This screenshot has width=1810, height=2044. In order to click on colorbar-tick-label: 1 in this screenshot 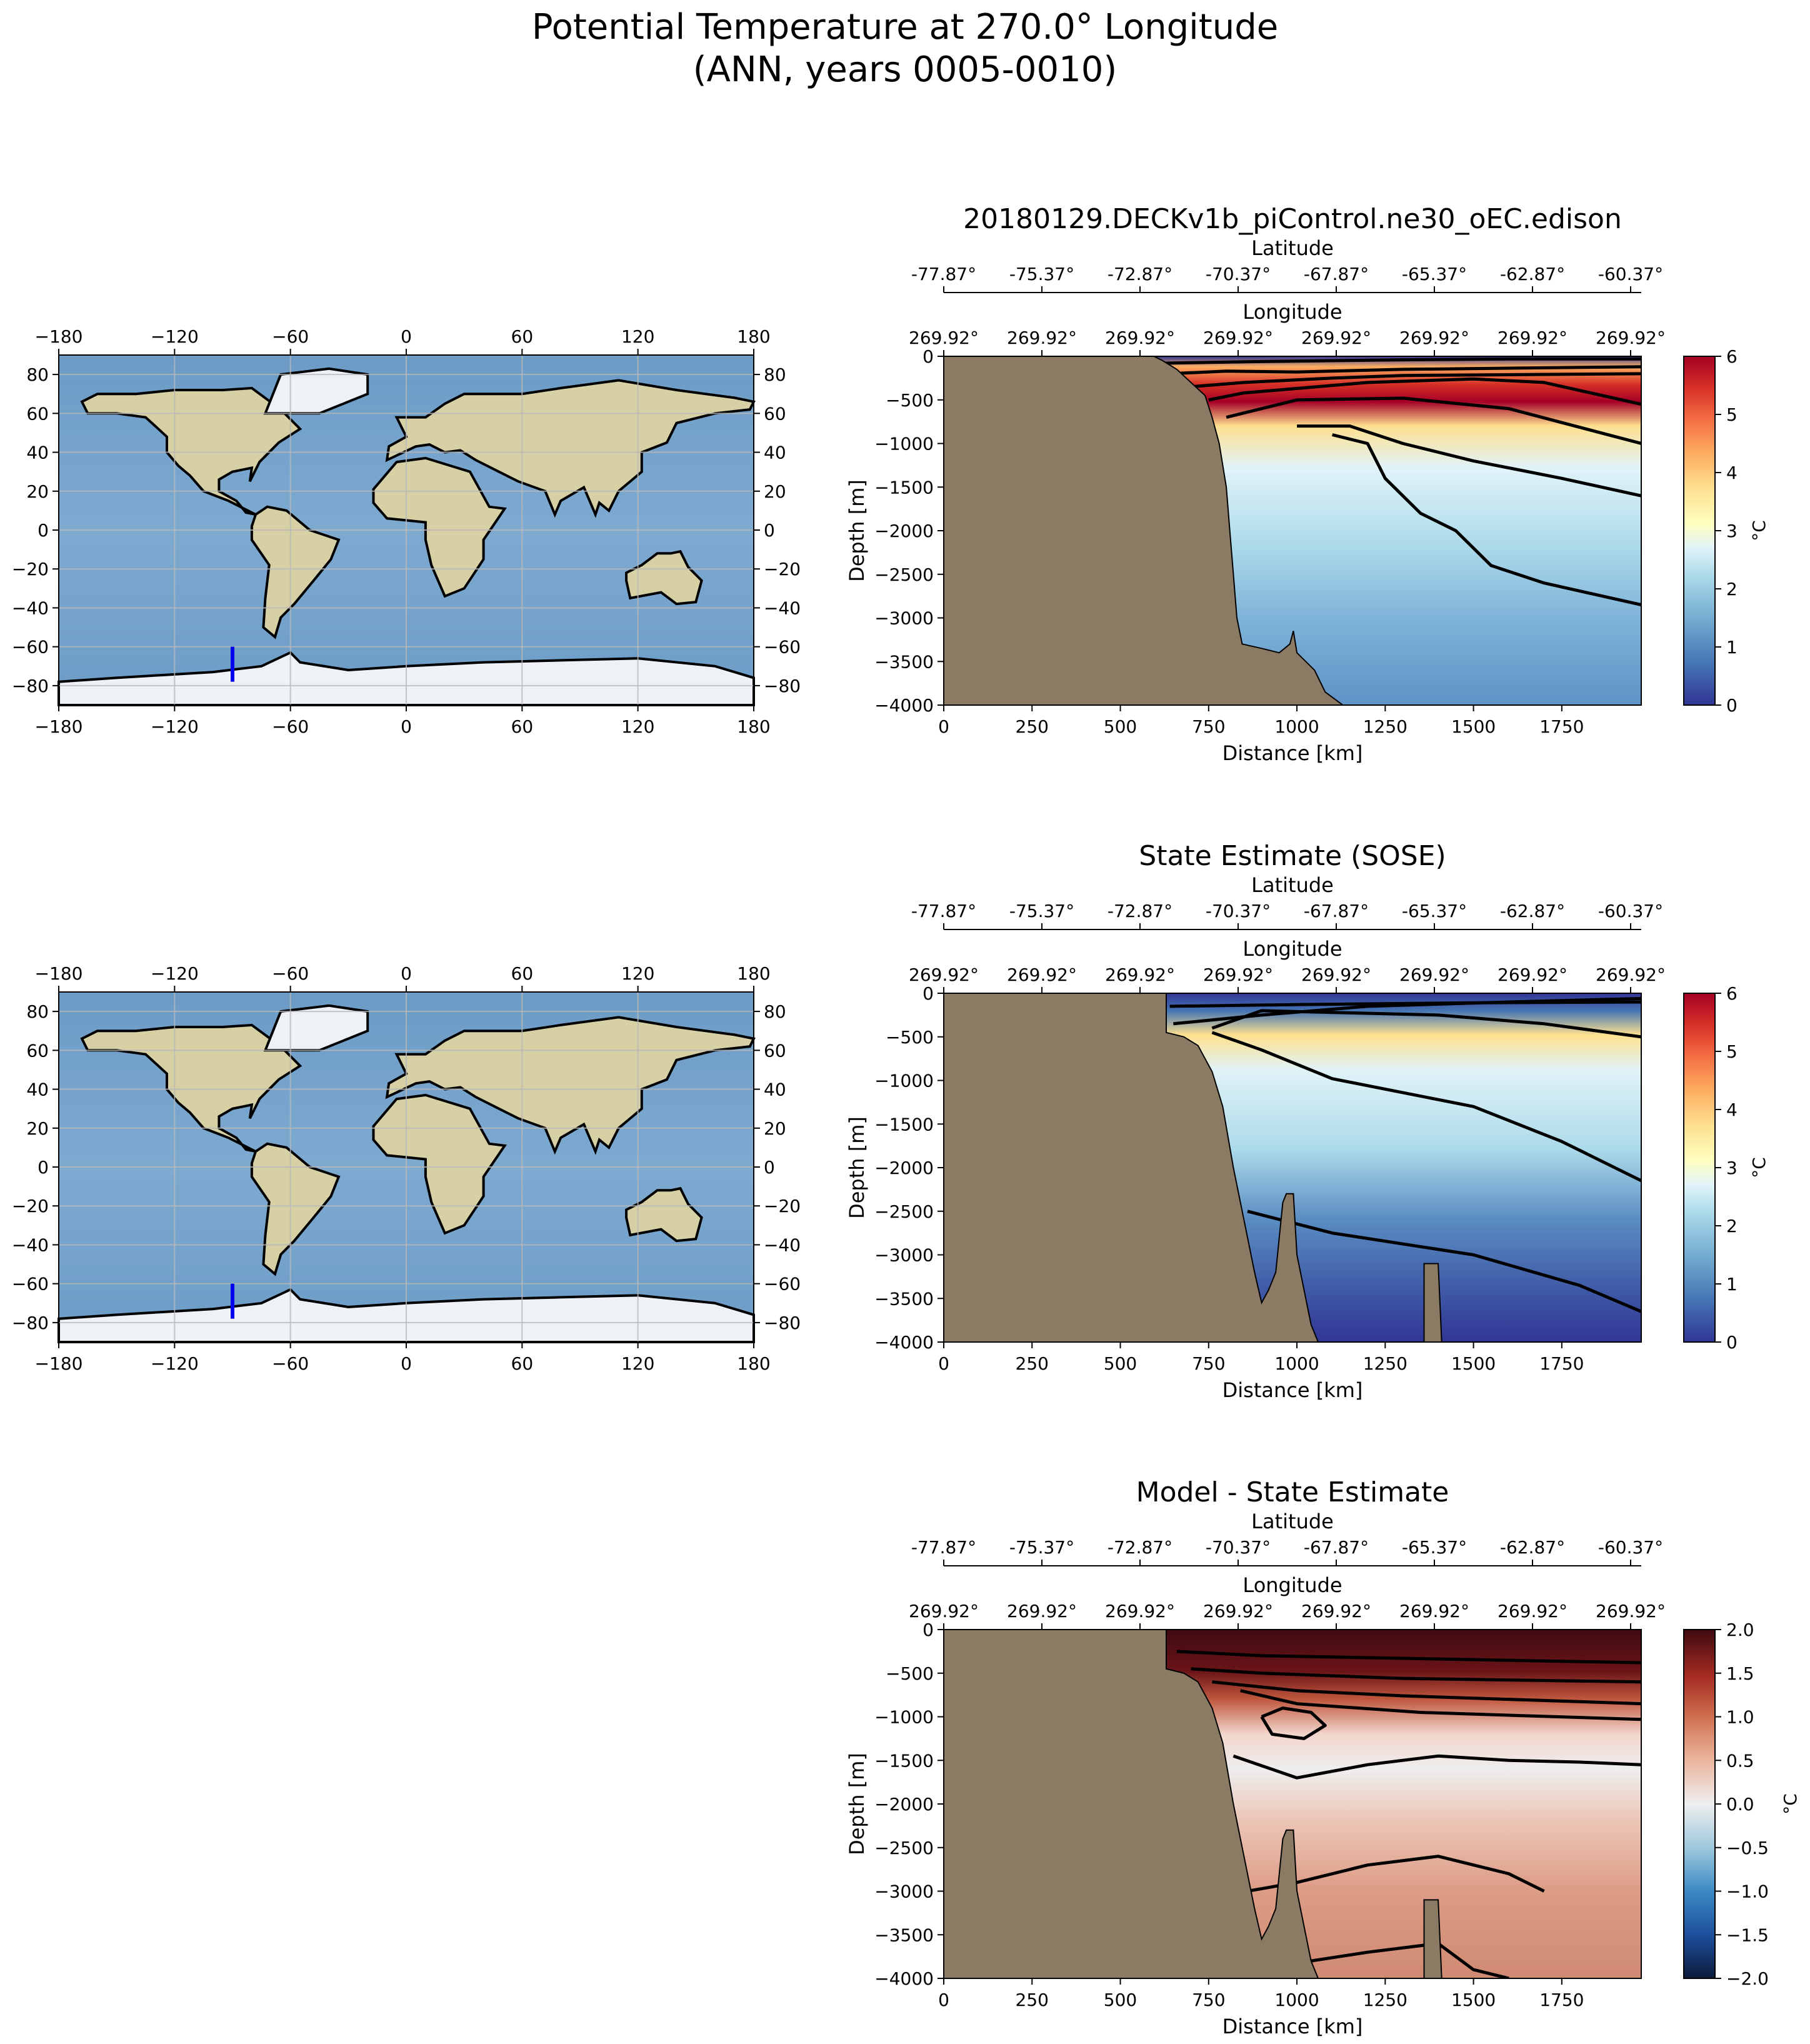, I will do `click(1732, 1284)`.